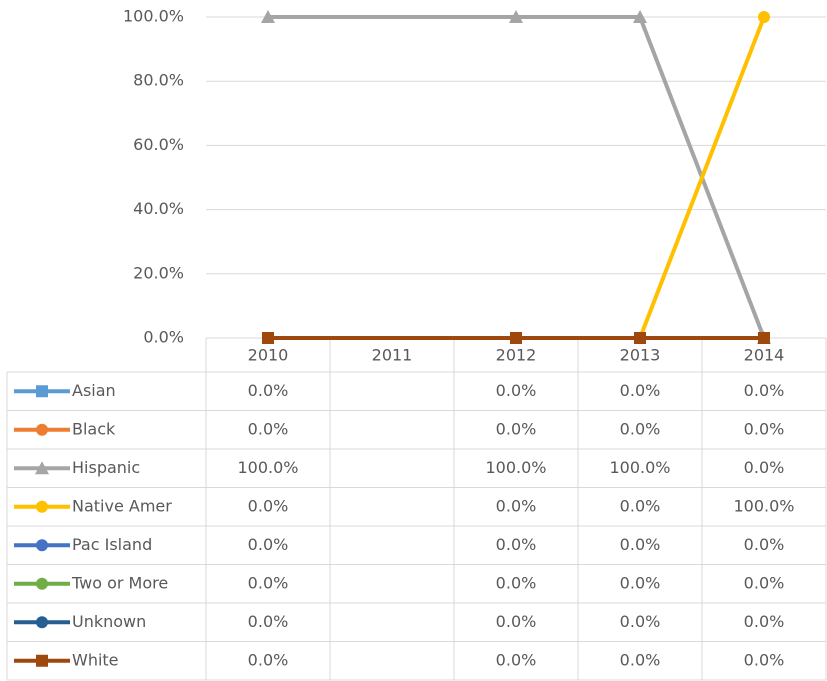 Image resolution: width=827 pixels, height=681 pixels. I want to click on y-tick-label: 40.0%, so click(158, 208).